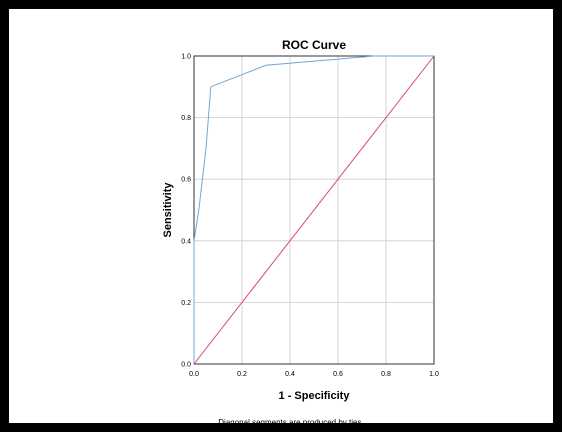  Describe the element at coordinates (290, 374) in the screenshot. I see `x-tick-label: 0.4` at that location.